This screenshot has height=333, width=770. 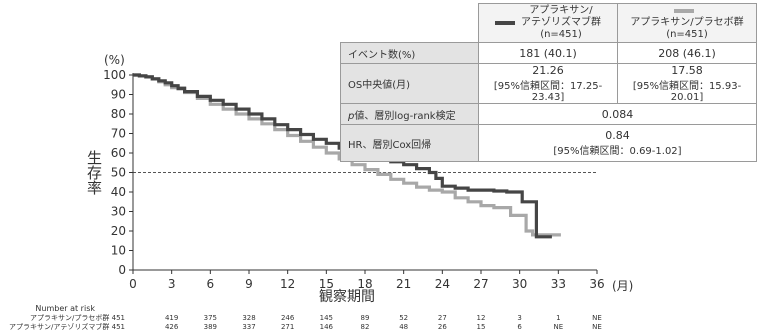 I want to click on events-combo: 181 (40.1), so click(x=548, y=53).